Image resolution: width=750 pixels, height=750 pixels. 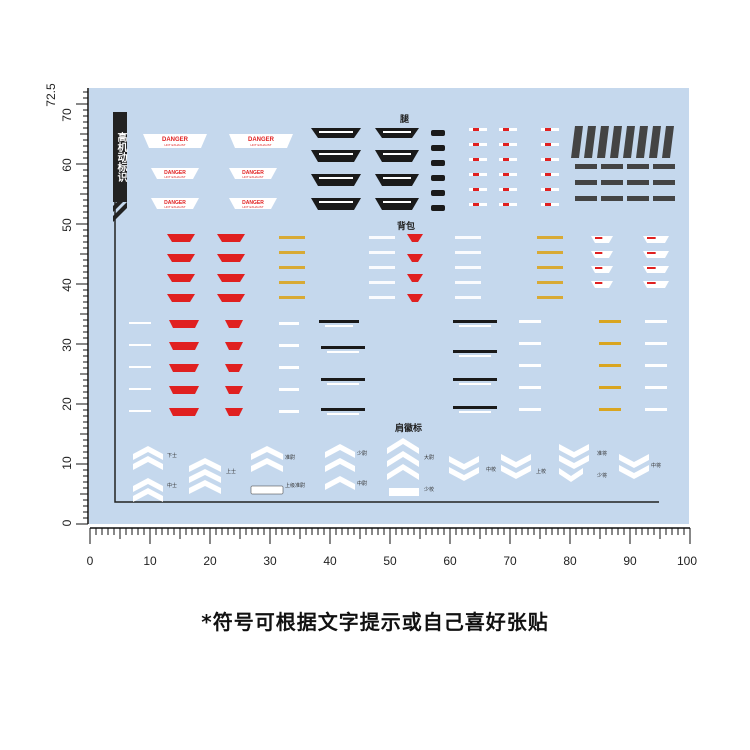 I want to click on ruler-label-10: 10, so click(x=67, y=463).